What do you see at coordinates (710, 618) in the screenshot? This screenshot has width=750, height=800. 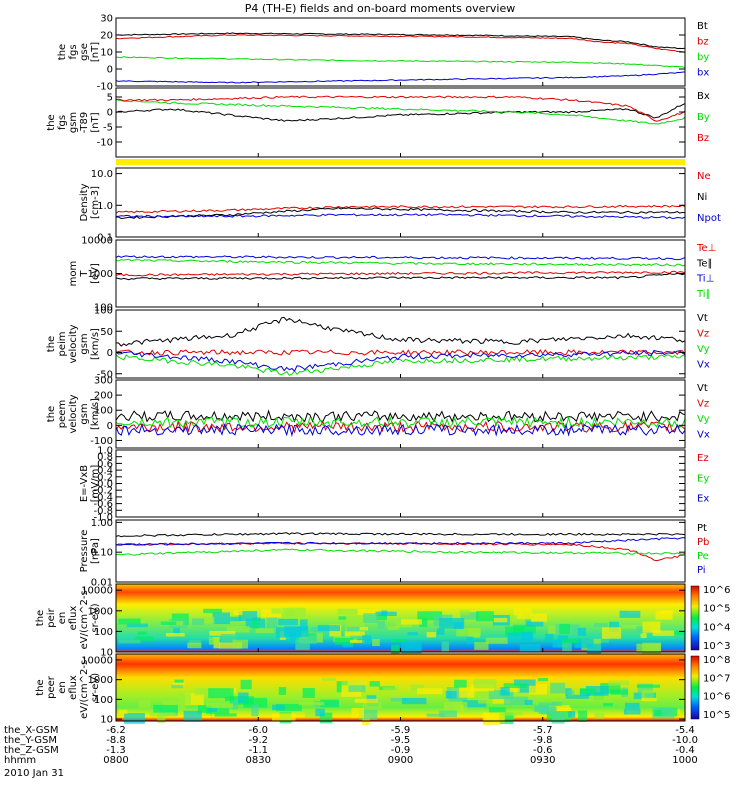 I see `colorbar-p9: 10^3 10^4 10^5 10^6` at bounding box center [710, 618].